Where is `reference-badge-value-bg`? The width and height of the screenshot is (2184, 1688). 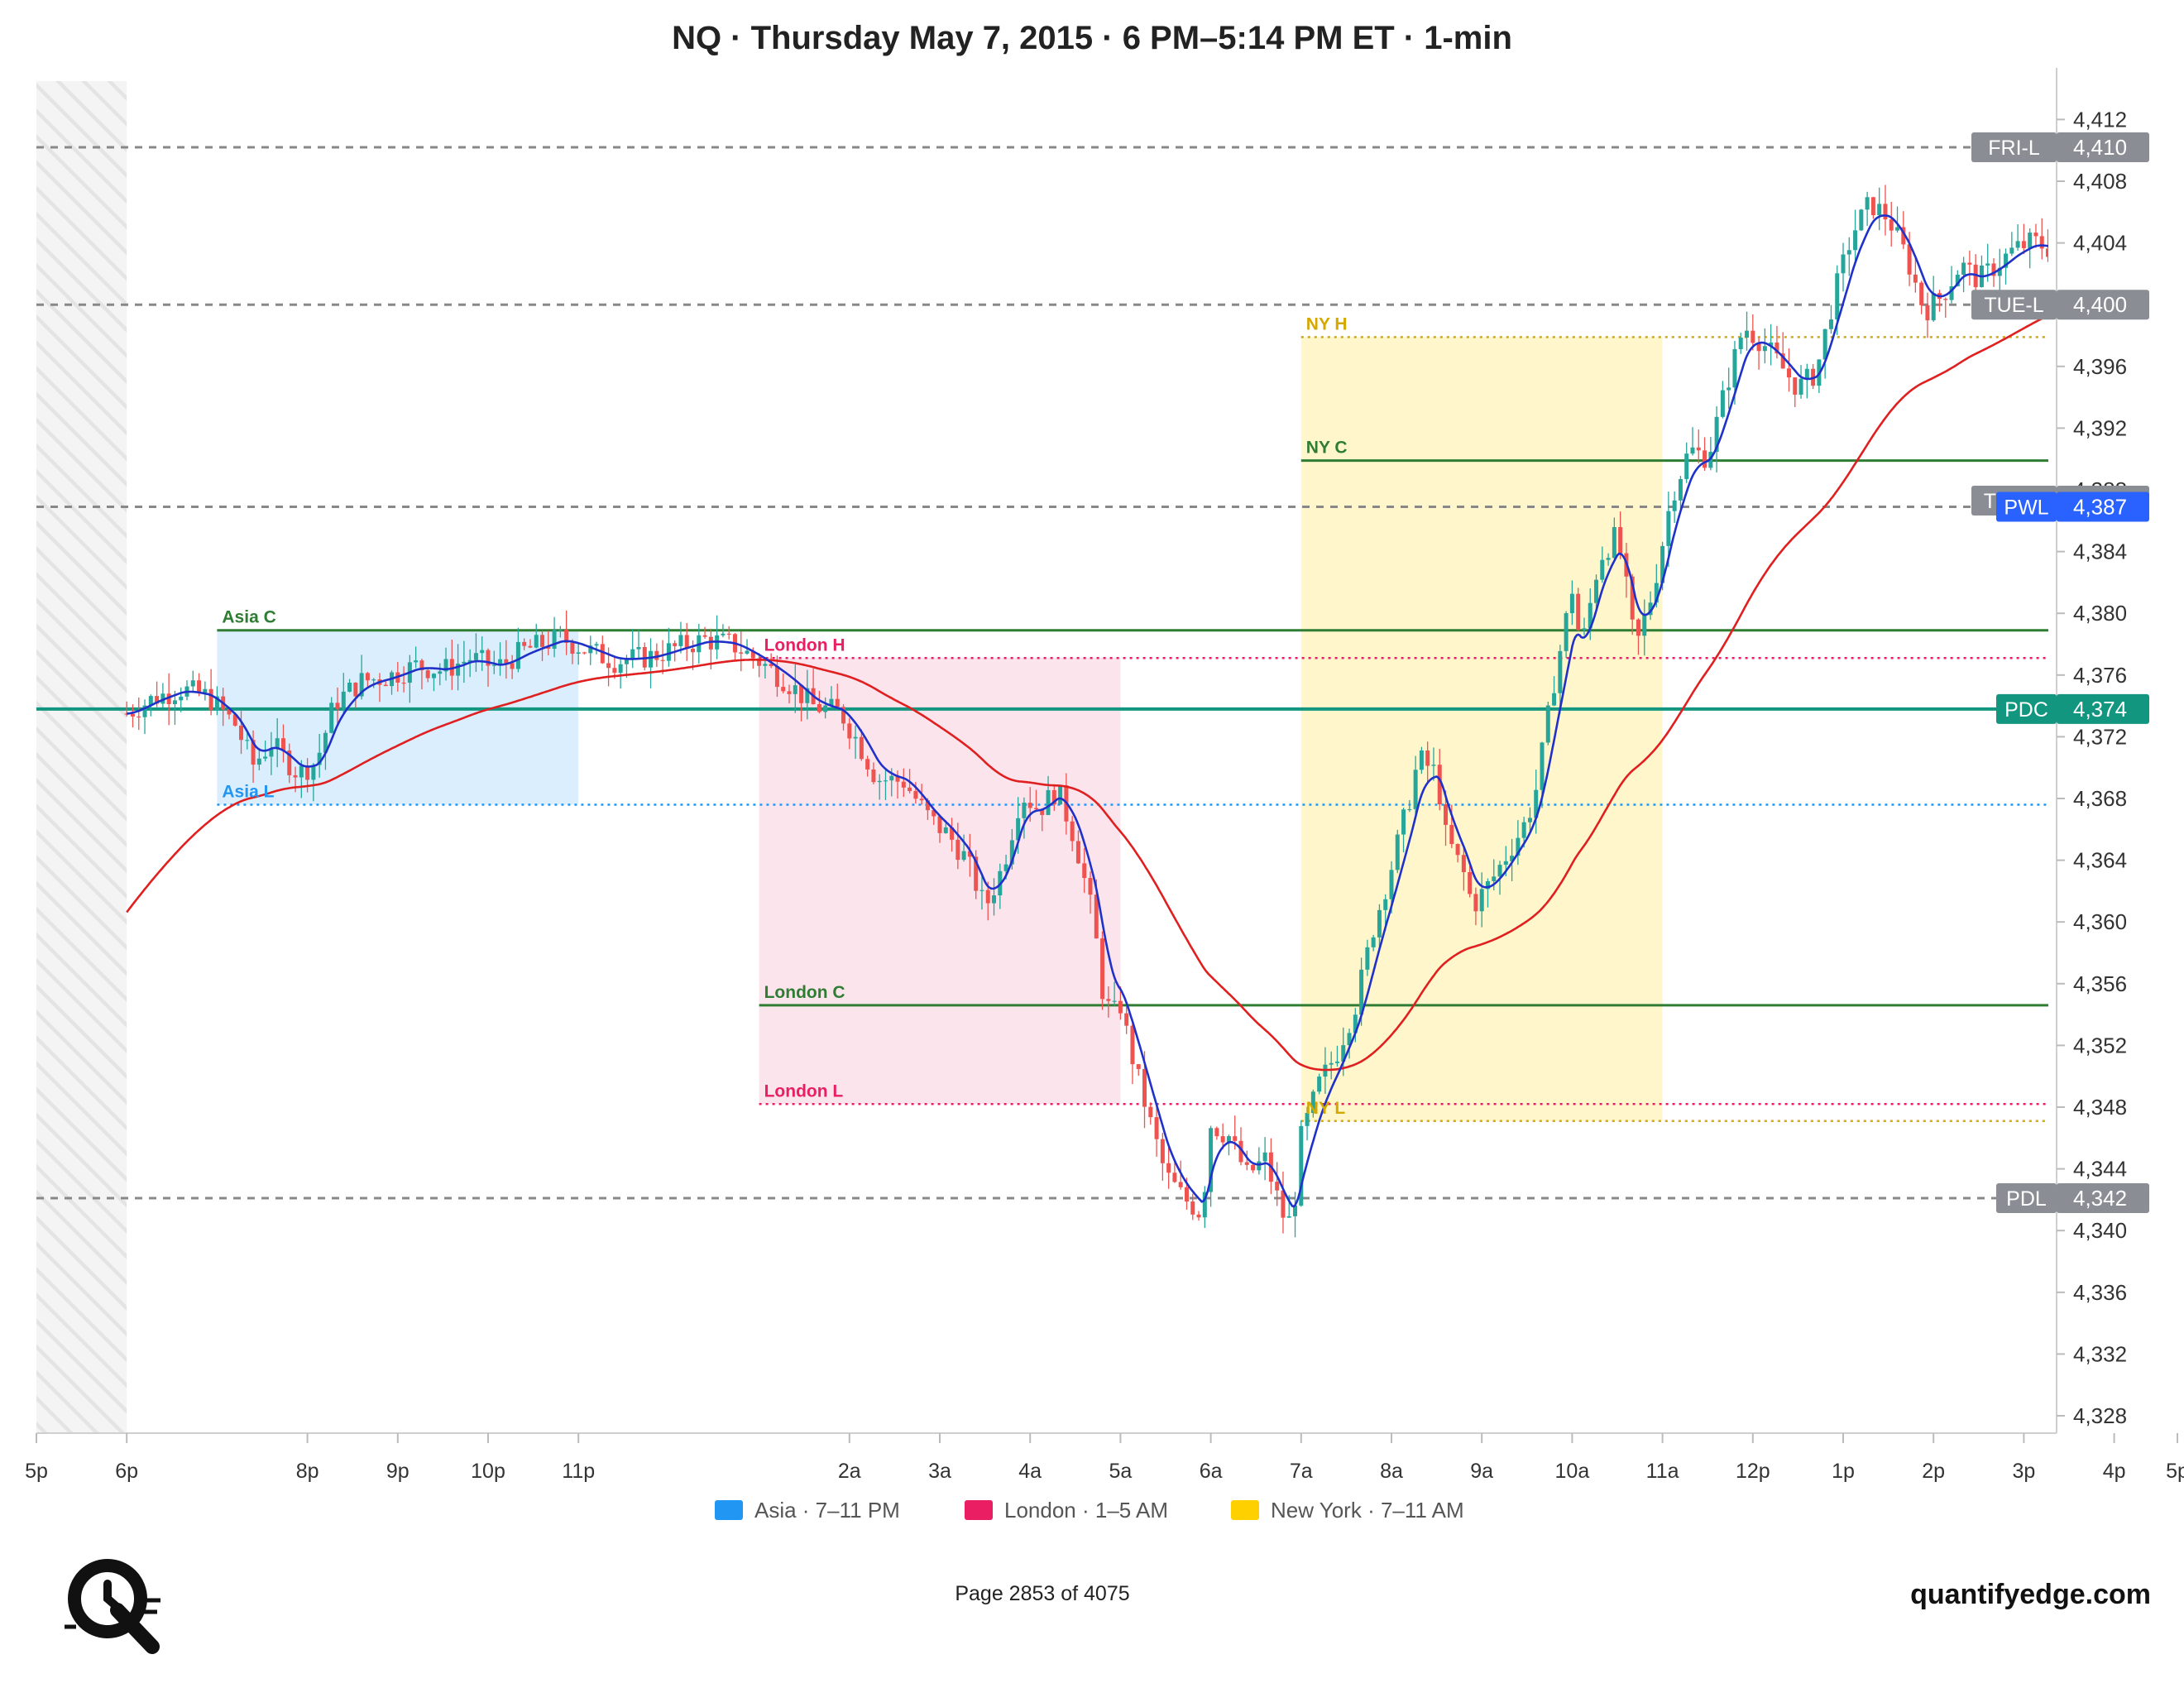 reference-badge-value-bg is located at coordinates (2103, 1198).